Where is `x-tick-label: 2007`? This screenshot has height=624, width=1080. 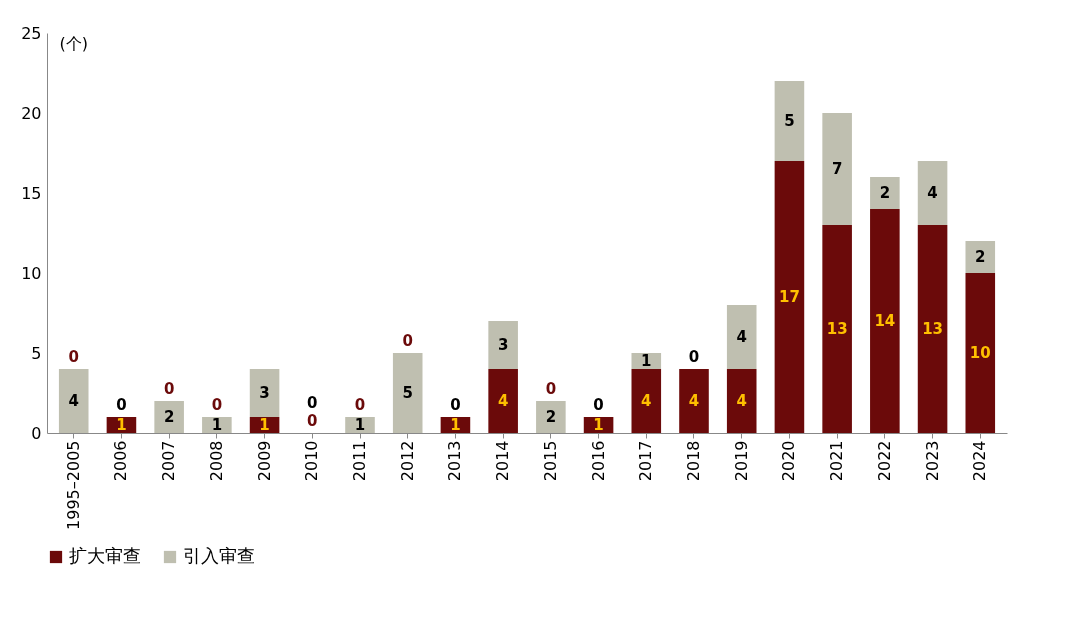
x-tick-label: 2007 is located at coordinates (169, 461).